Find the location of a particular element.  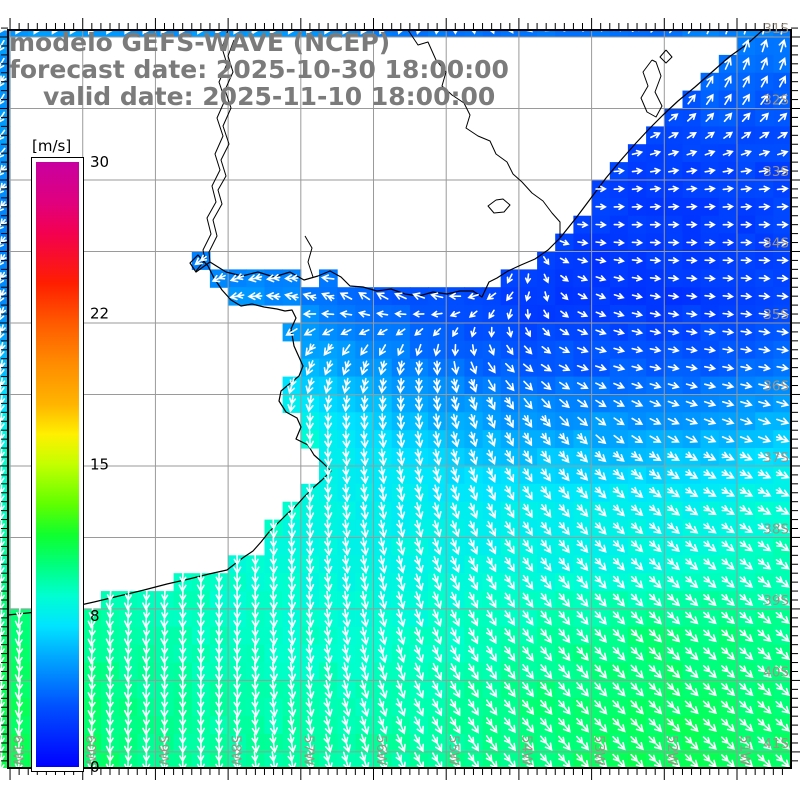

colorbar-tick-label: 0 is located at coordinates (95, 767).